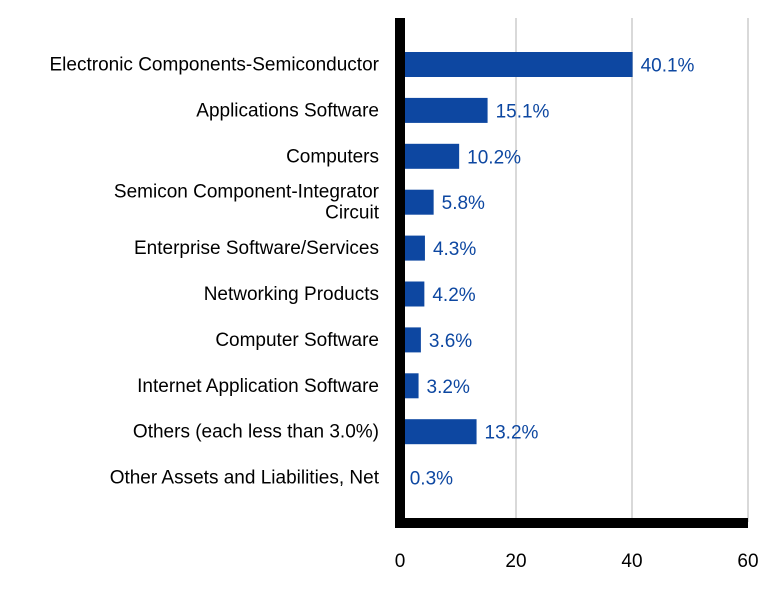 The image size is (780, 593). What do you see at coordinates (453, 295) in the screenshot?
I see `data-label: 4.2%` at bounding box center [453, 295].